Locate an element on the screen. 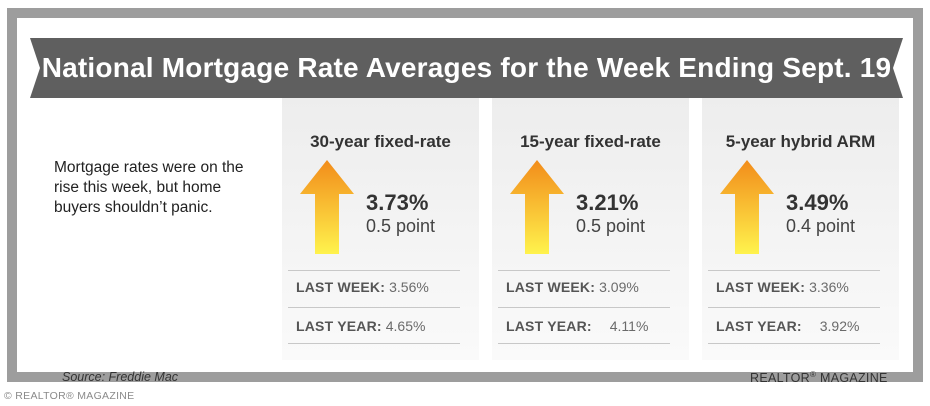  brand-suffix: MAGAZINE is located at coordinates (852, 378).